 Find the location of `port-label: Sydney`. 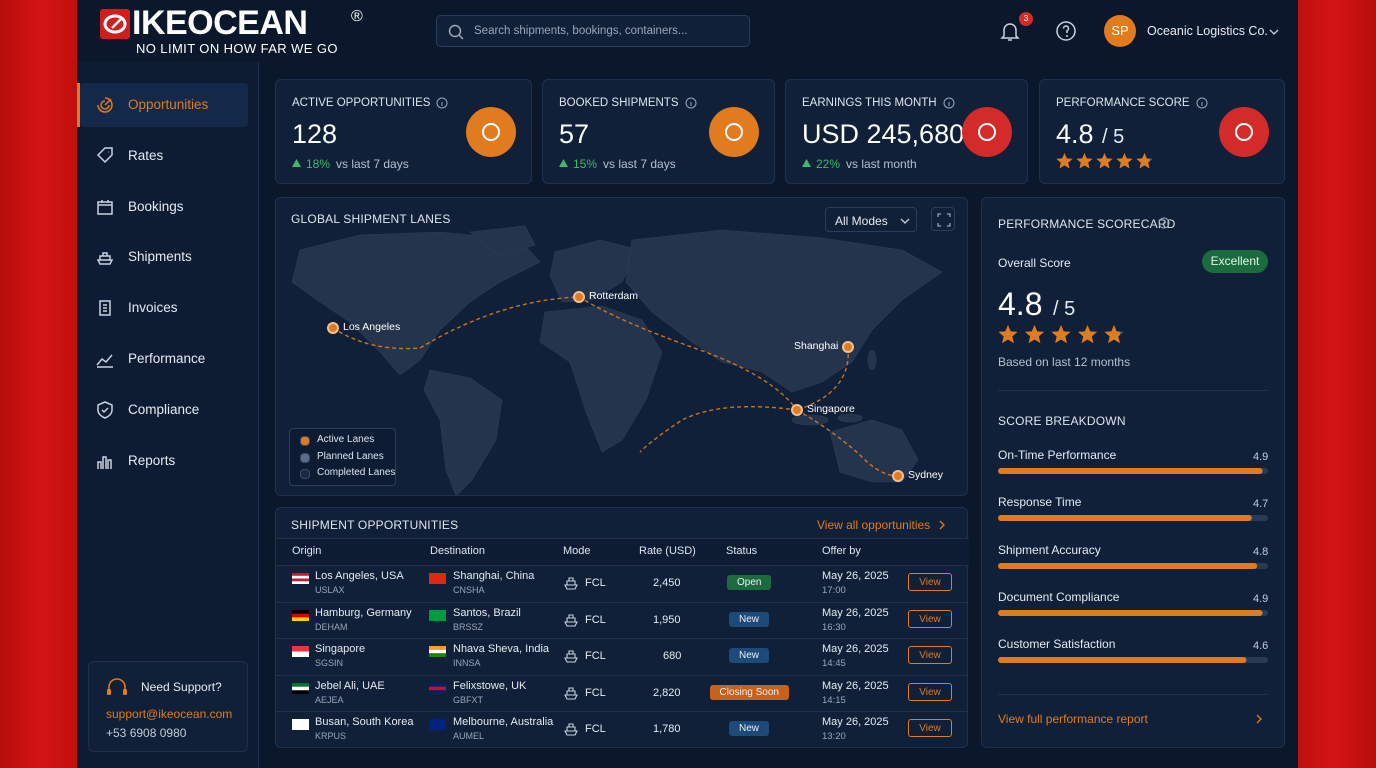

port-label: Sydney is located at coordinates (926, 475).